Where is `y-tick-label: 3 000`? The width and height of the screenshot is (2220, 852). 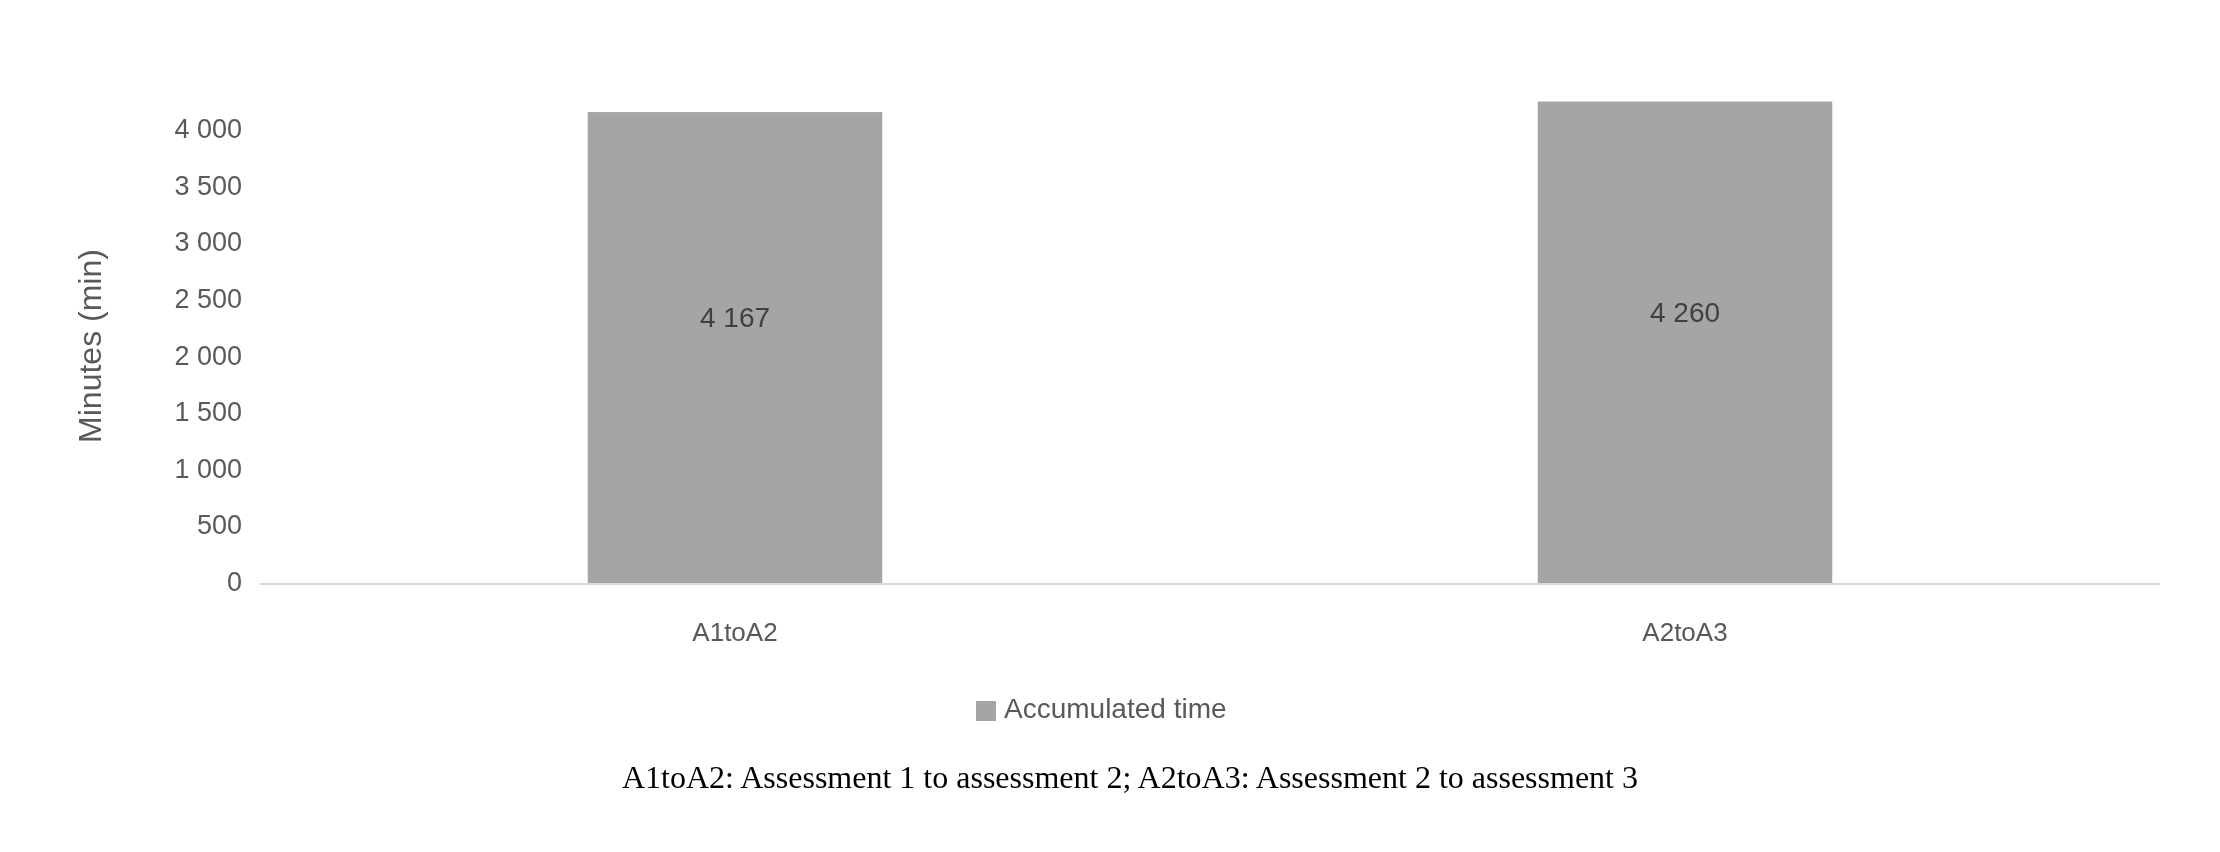 y-tick-label: 3 000 is located at coordinates (208, 242).